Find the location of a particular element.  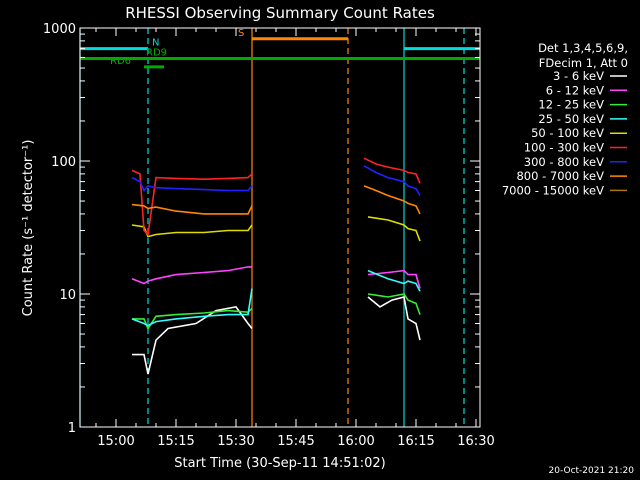

x-tick-label: 15:00 is located at coordinates (115, 441).